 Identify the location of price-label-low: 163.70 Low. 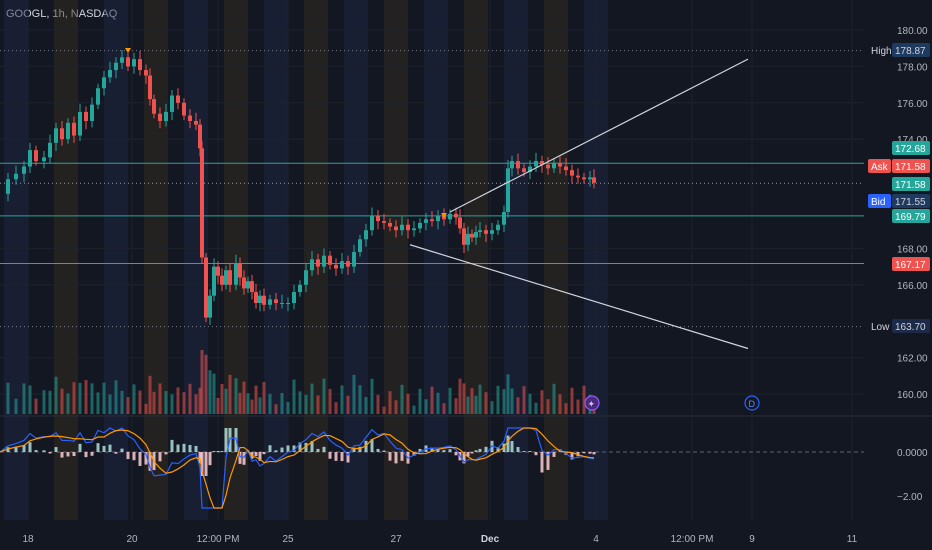
(899, 326).